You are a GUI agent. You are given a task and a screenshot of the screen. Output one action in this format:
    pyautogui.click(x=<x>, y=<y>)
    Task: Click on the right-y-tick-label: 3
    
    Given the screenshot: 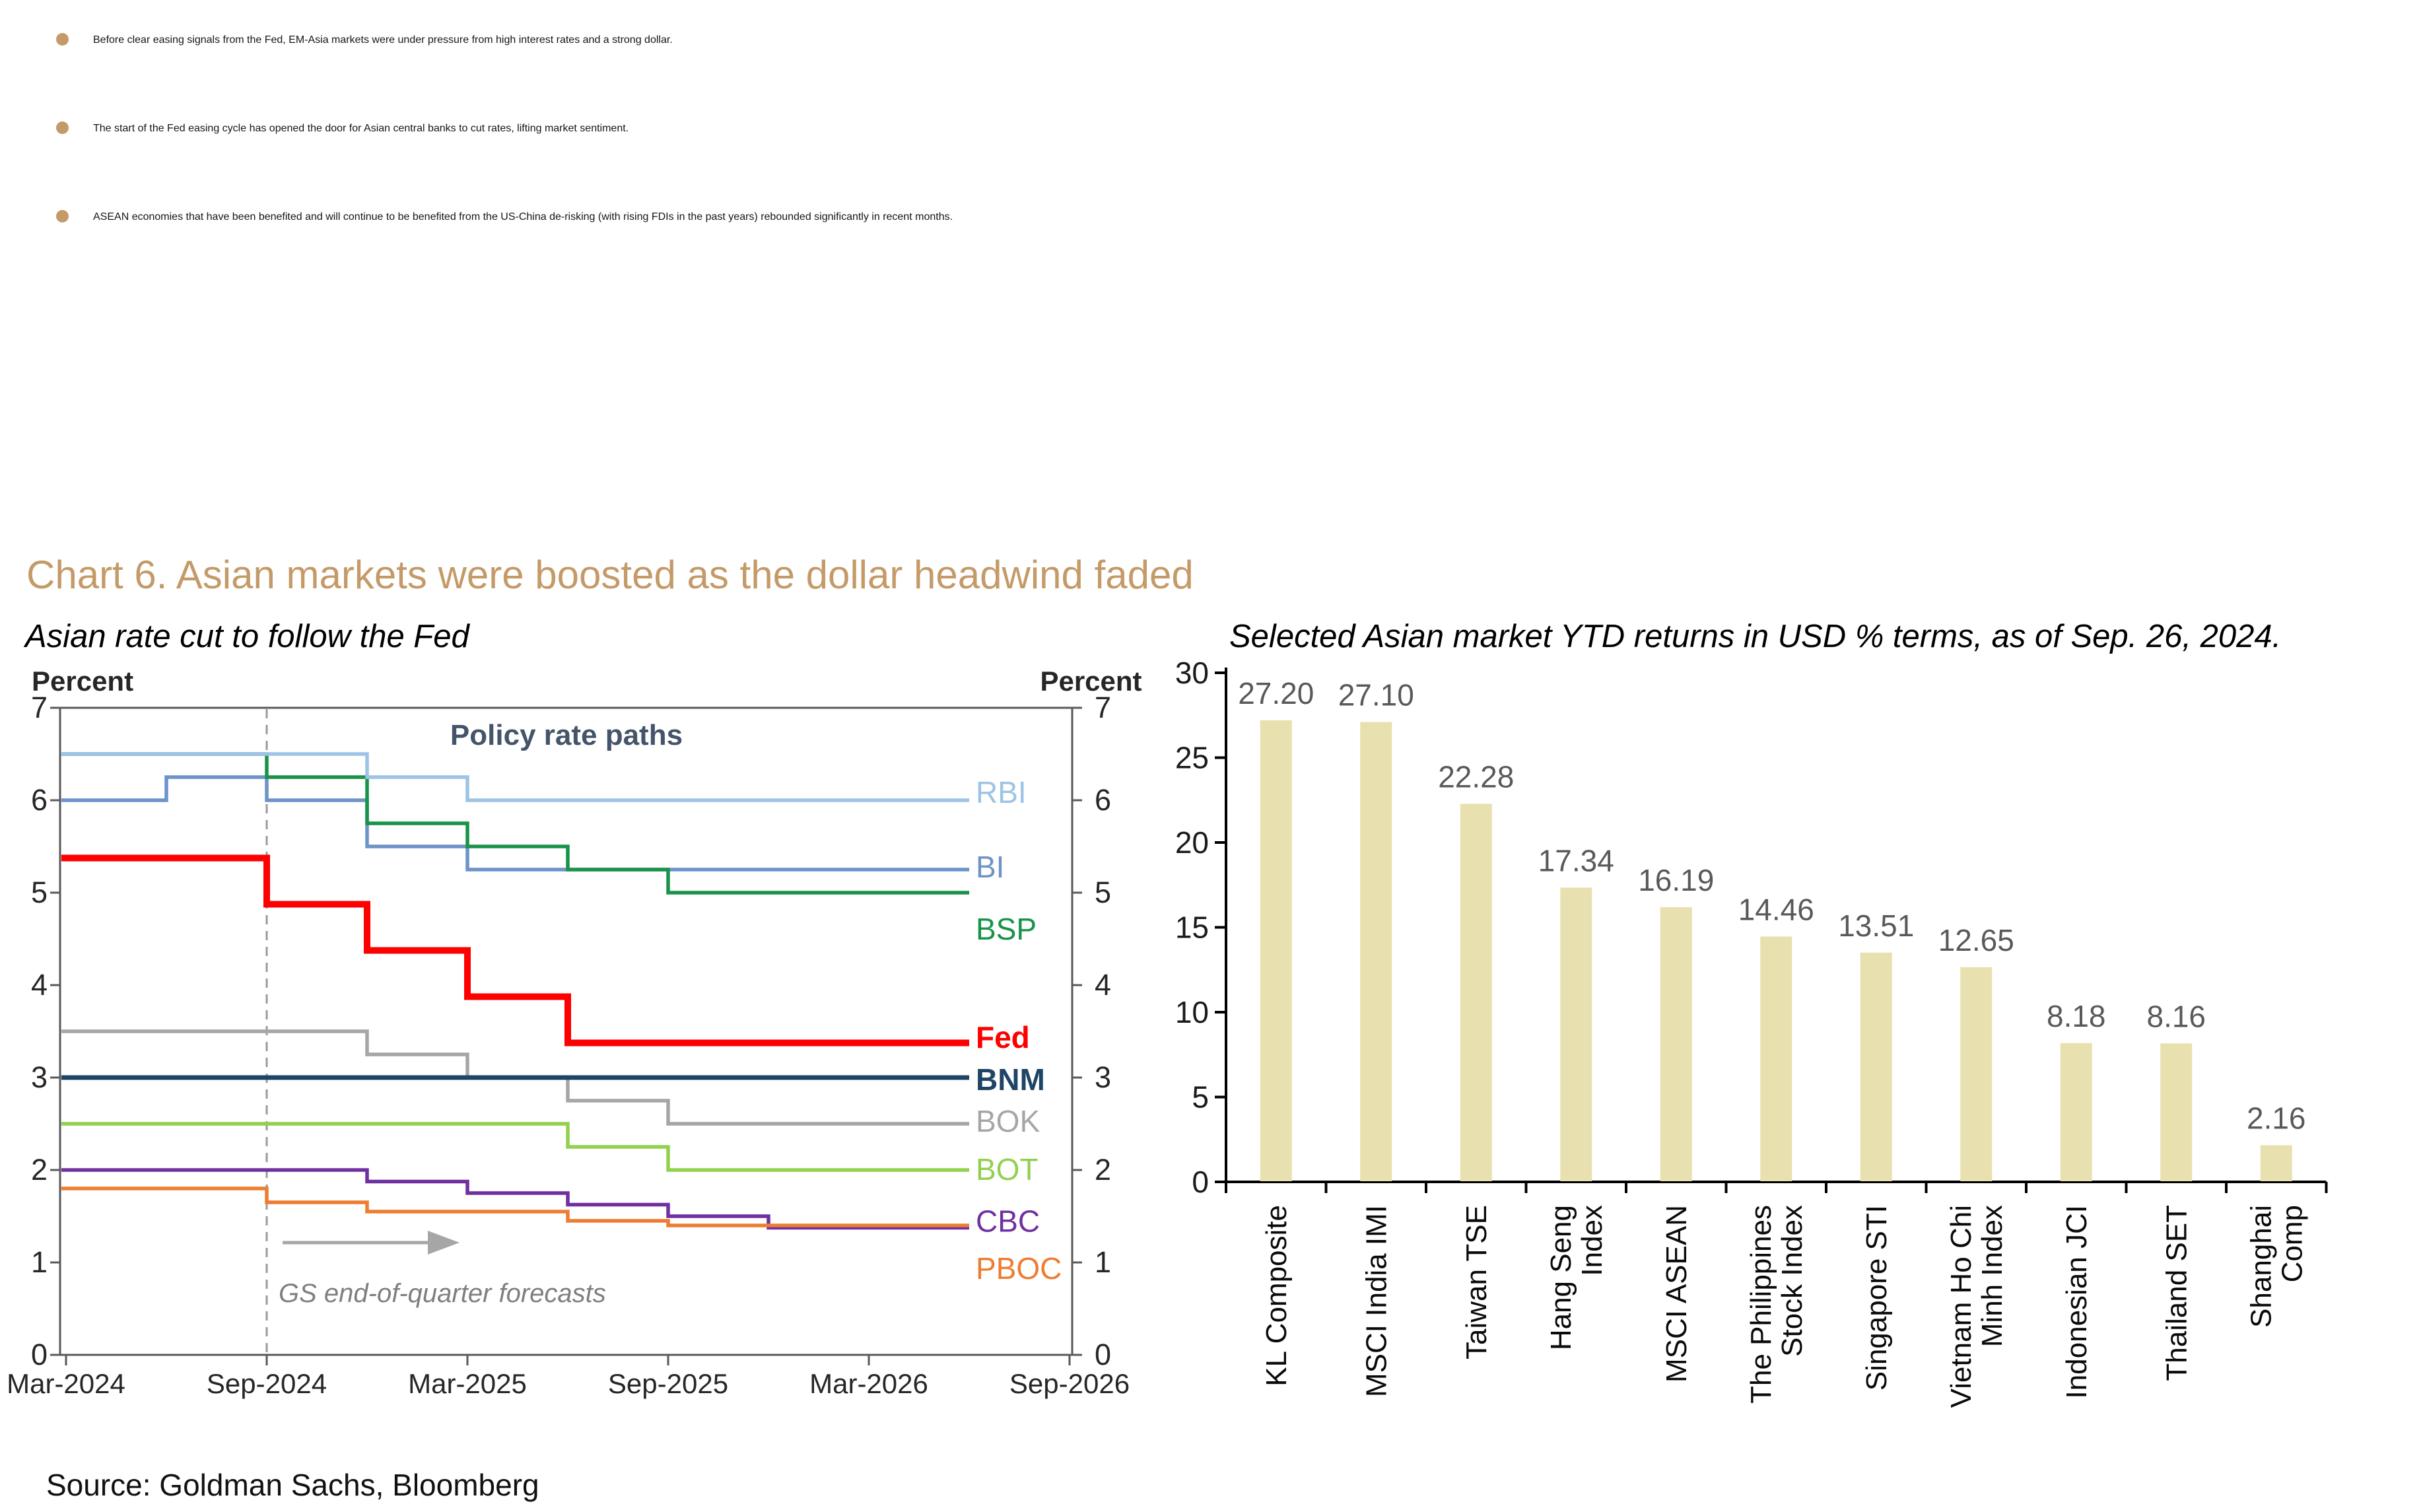 What is the action you would take?
    pyautogui.click(x=1103, y=1077)
    